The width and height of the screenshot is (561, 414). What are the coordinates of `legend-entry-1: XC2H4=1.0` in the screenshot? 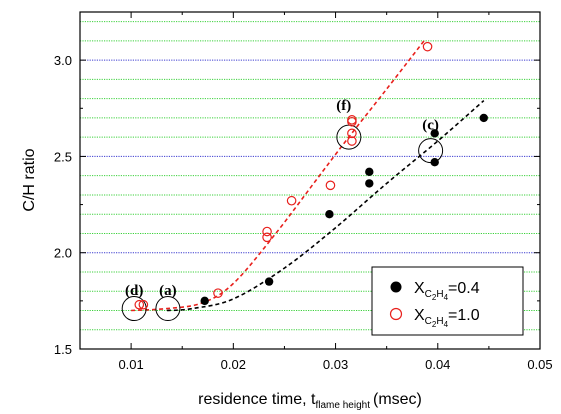 It's located at (447, 318).